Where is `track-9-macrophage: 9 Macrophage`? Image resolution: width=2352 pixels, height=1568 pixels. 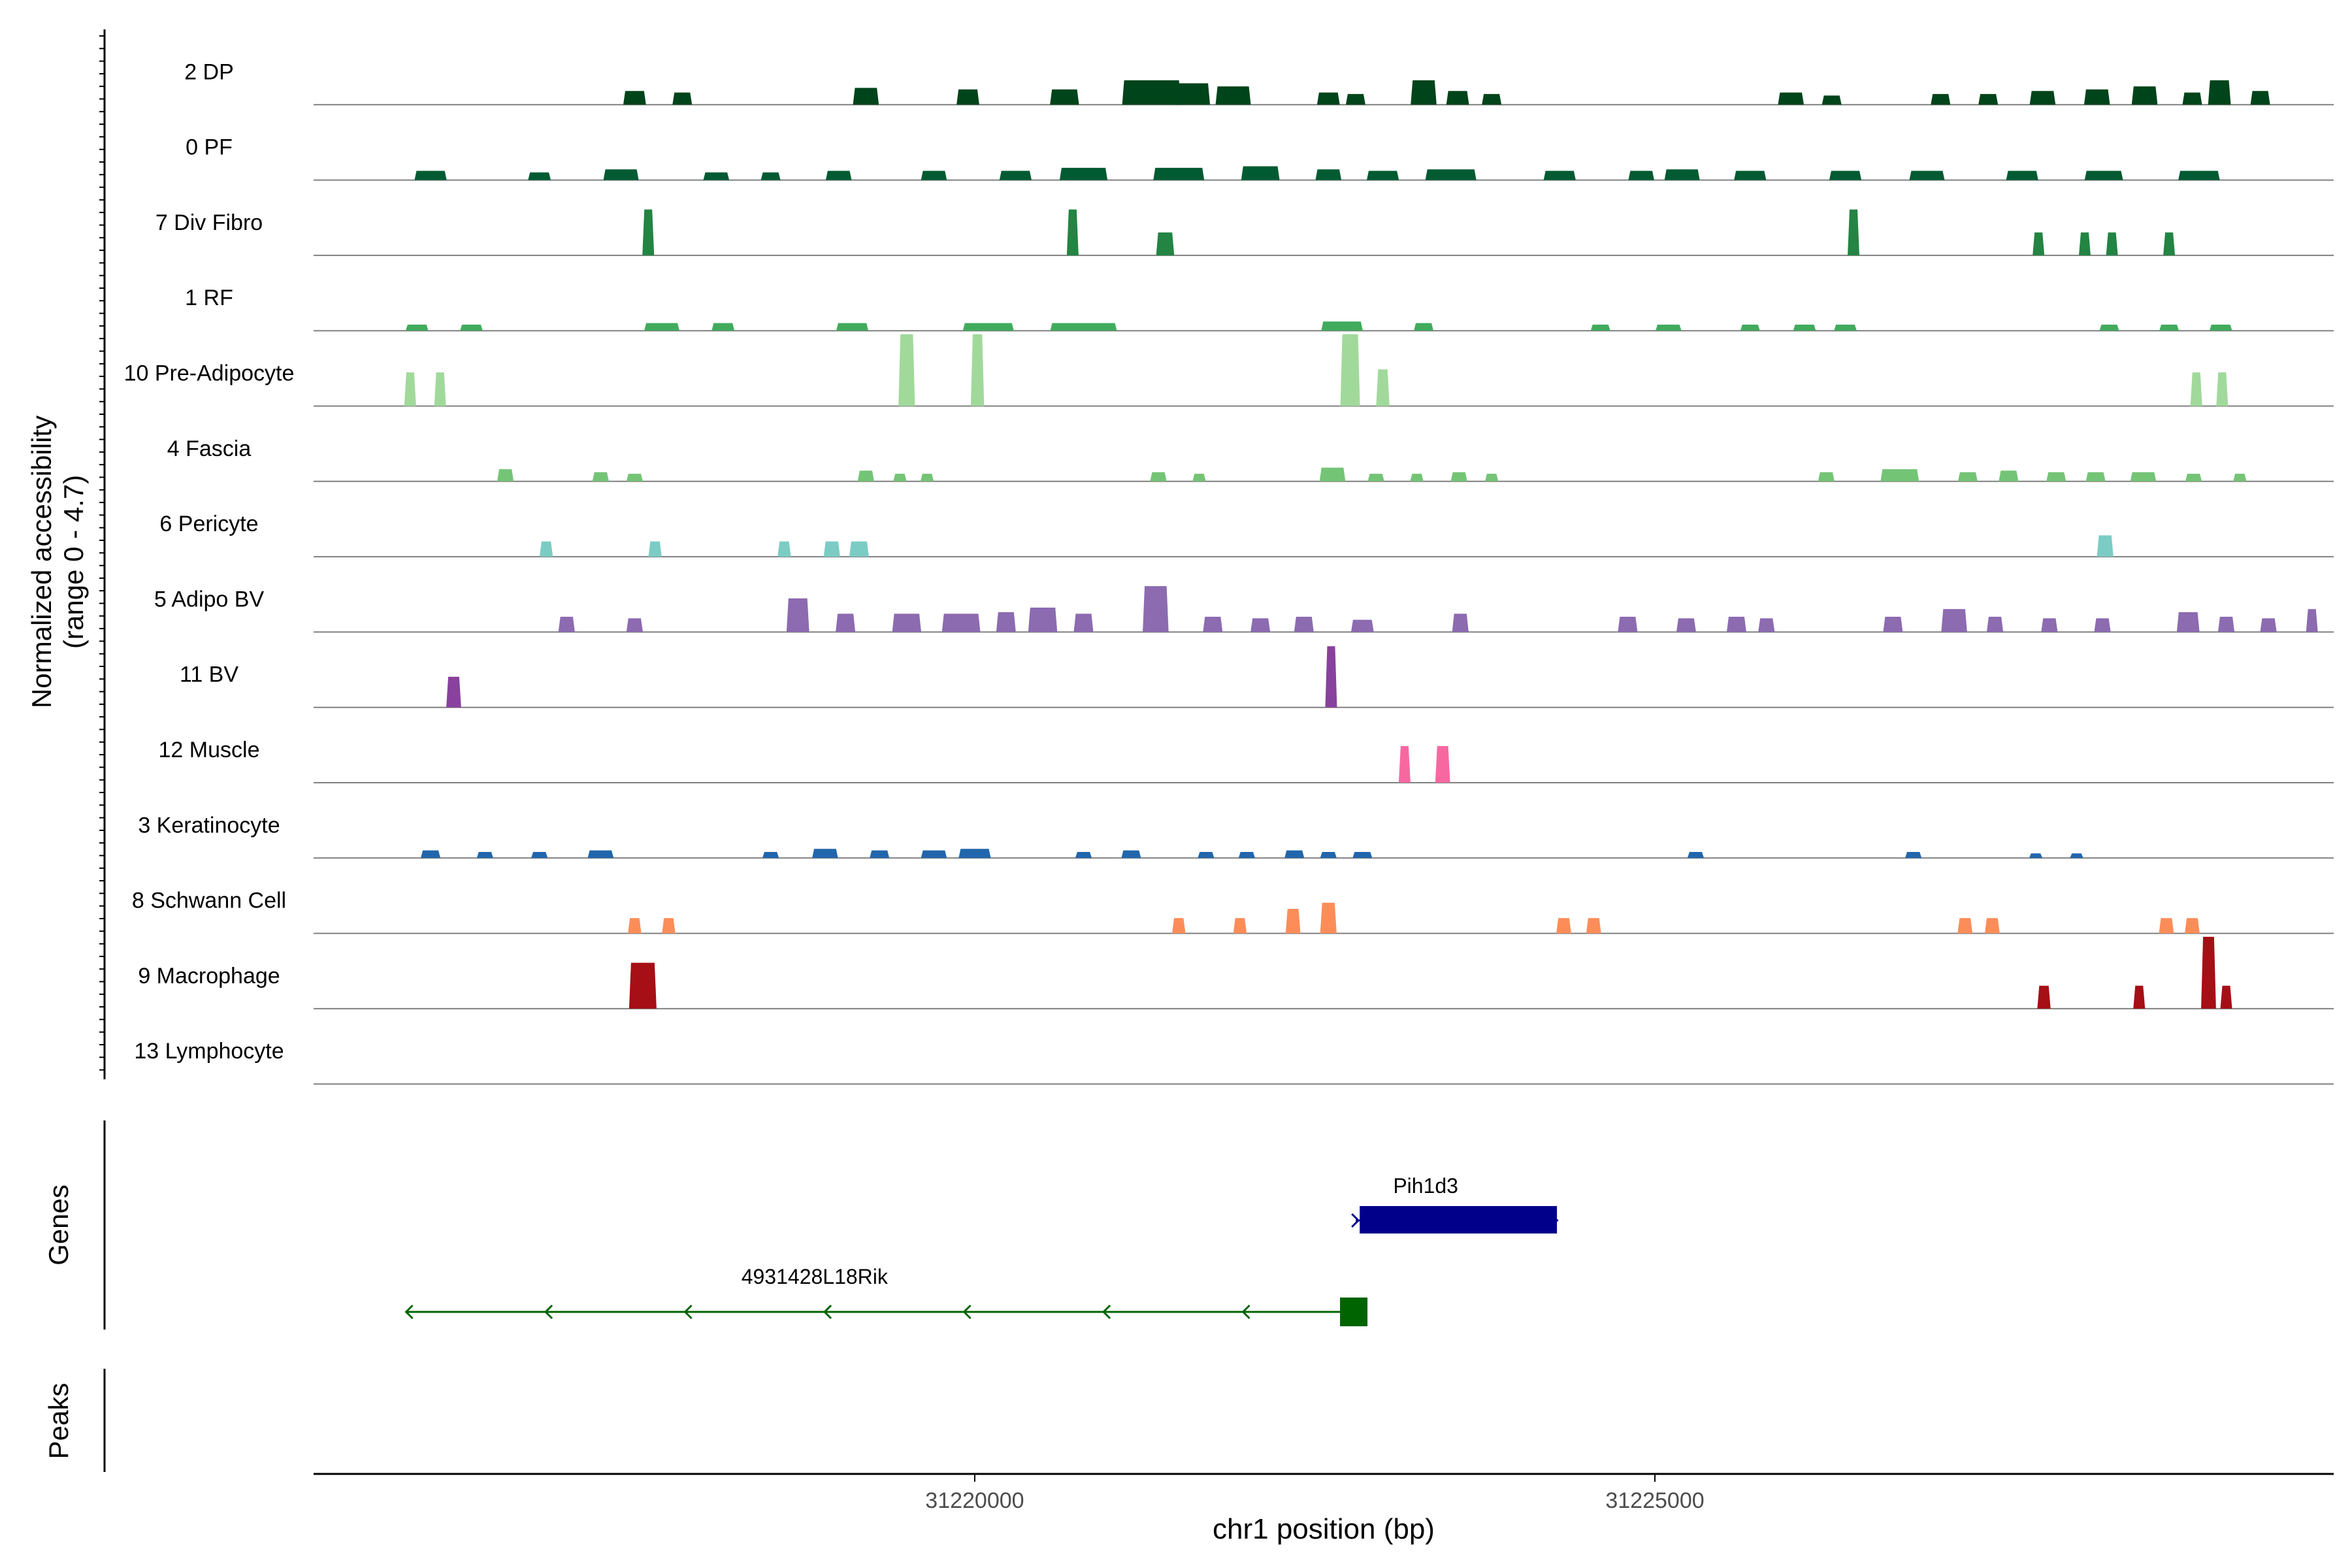 track-9-macrophage: 9 Macrophage is located at coordinates (1236, 972).